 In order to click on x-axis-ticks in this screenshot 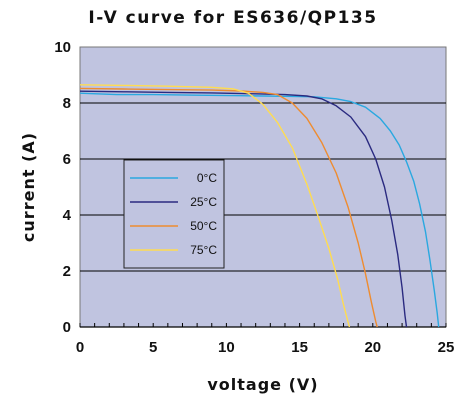, I will do `click(263, 325)`.